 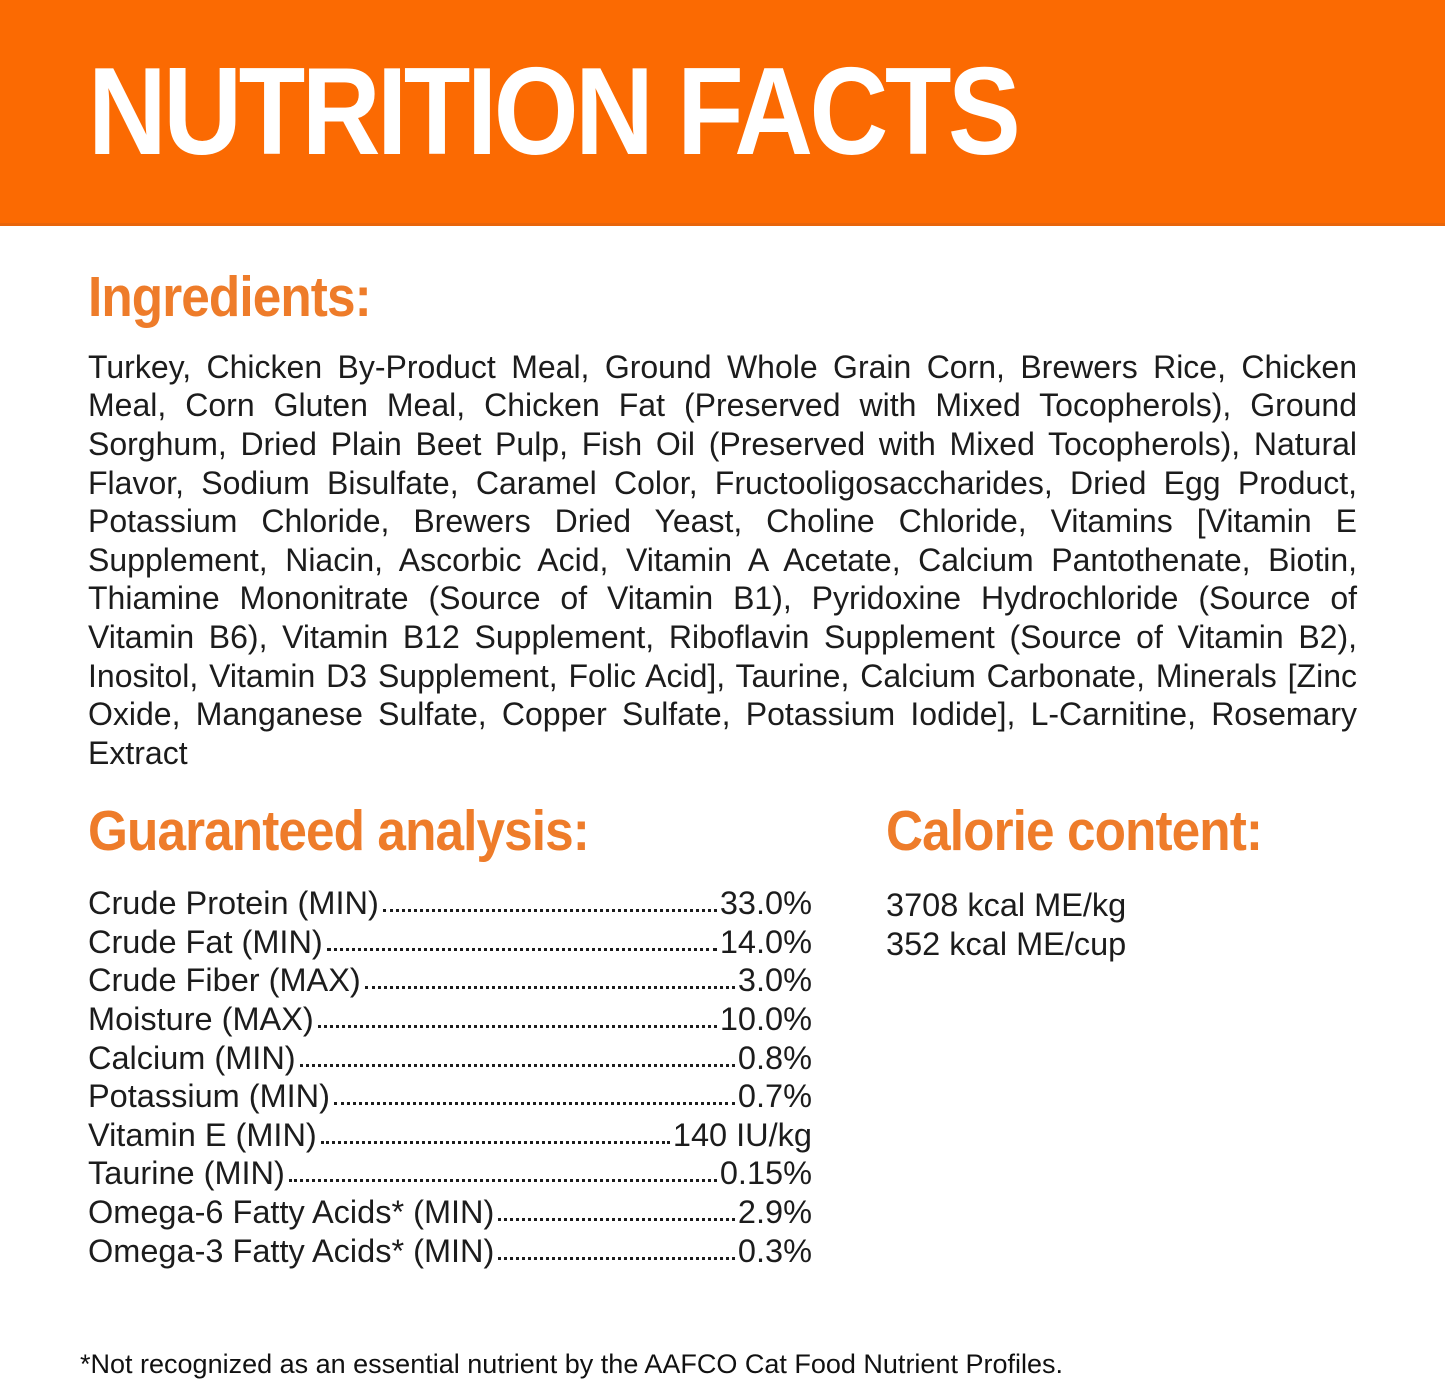 What do you see at coordinates (450, 980) in the screenshot?
I see `analysis-row: Crude Fiber (MAX) 3.0%` at bounding box center [450, 980].